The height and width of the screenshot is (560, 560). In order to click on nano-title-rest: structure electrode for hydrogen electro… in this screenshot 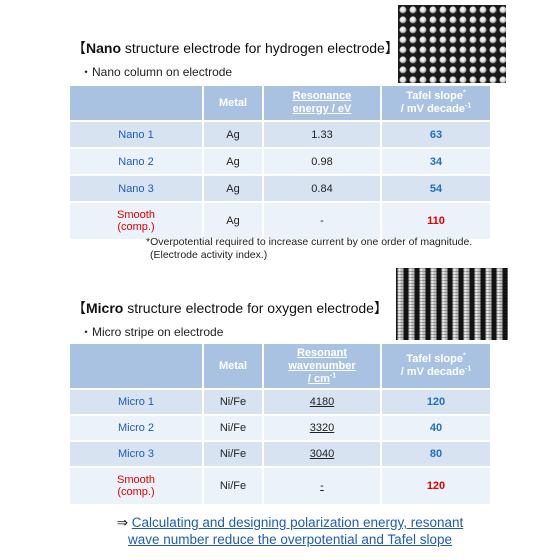, I will do `click(253, 48)`.